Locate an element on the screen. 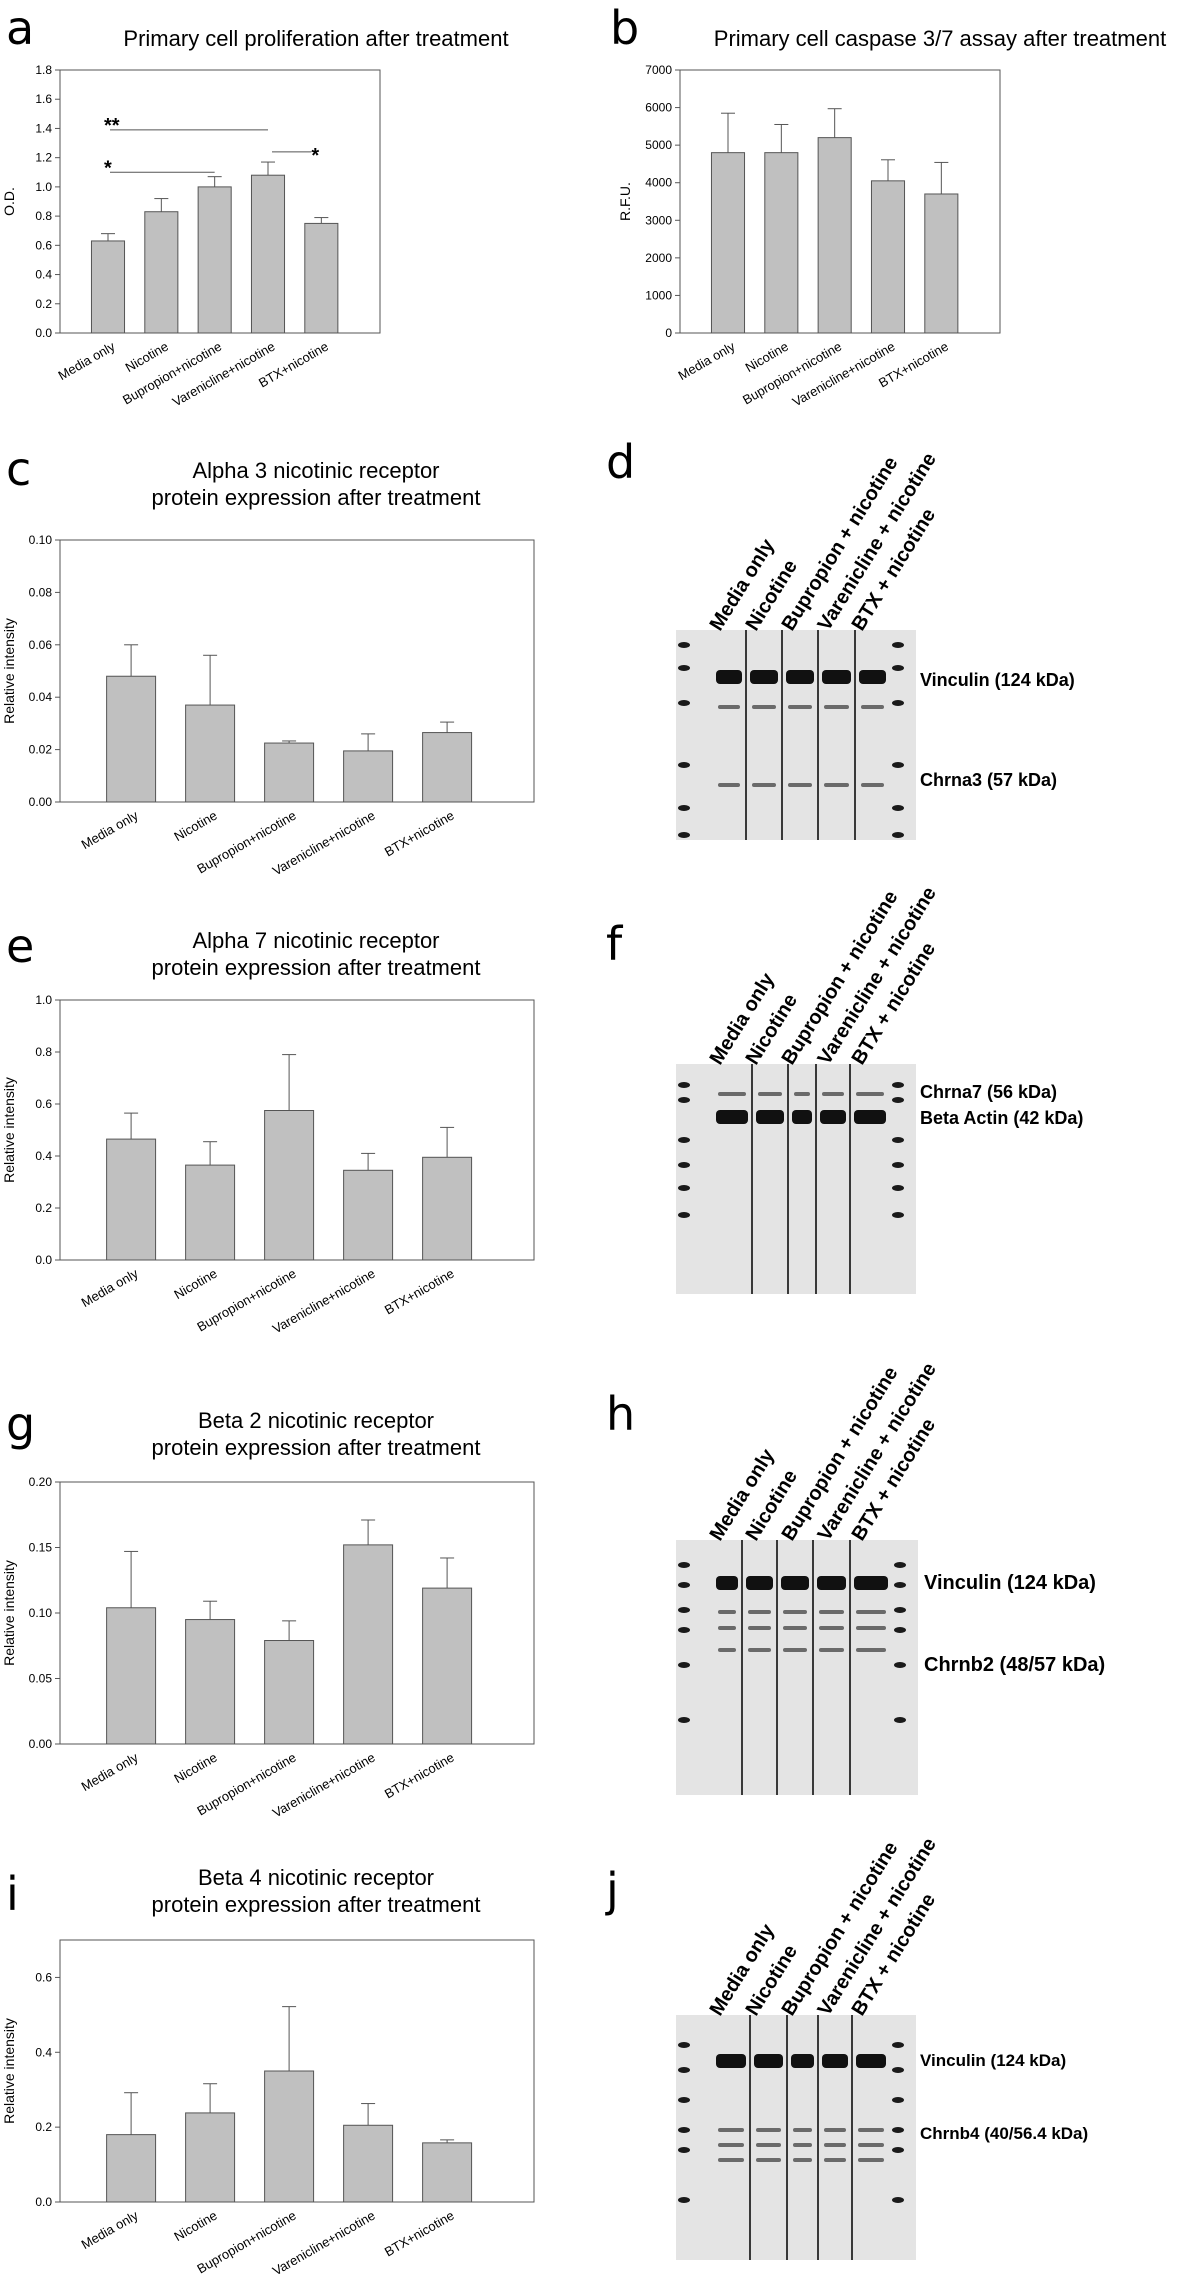 This screenshot has height=2290, width=1195. panel-label: b is located at coordinates (624, 28).